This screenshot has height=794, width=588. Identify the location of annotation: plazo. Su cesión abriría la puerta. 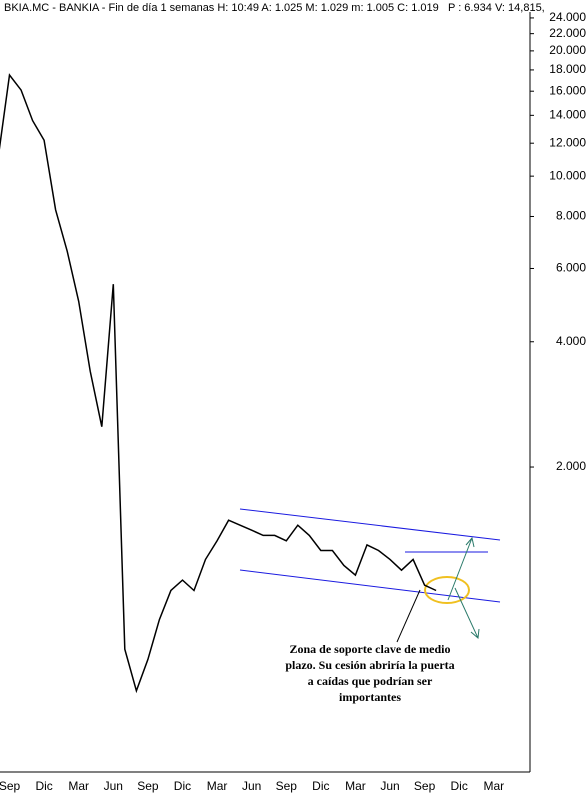
(369, 665).